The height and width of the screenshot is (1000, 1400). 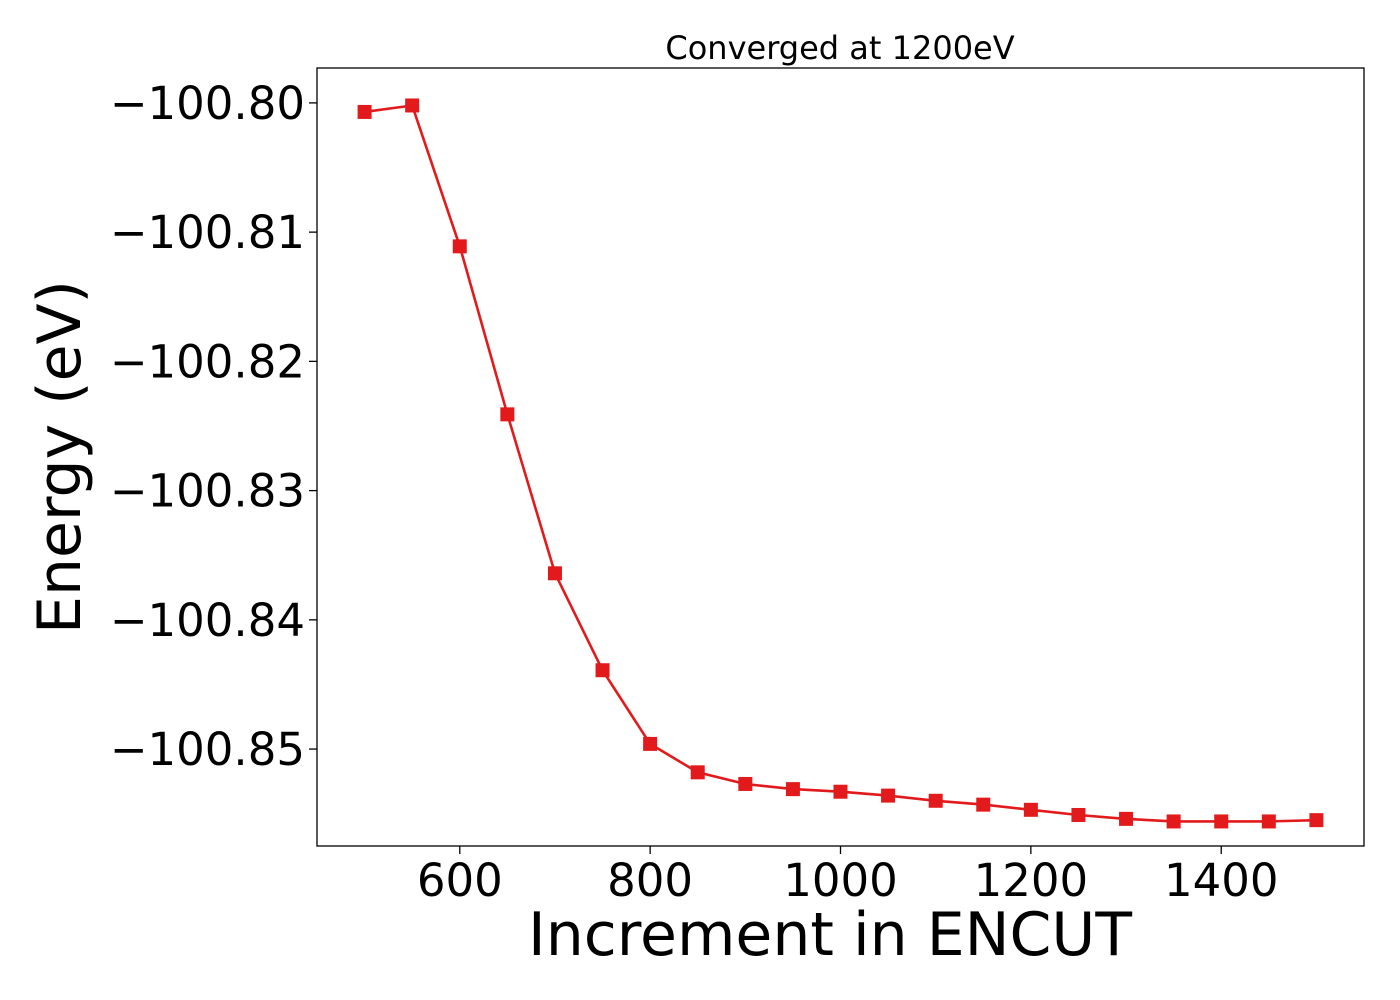 What do you see at coordinates (650, 880) in the screenshot?
I see `x-tick-label: 800` at bounding box center [650, 880].